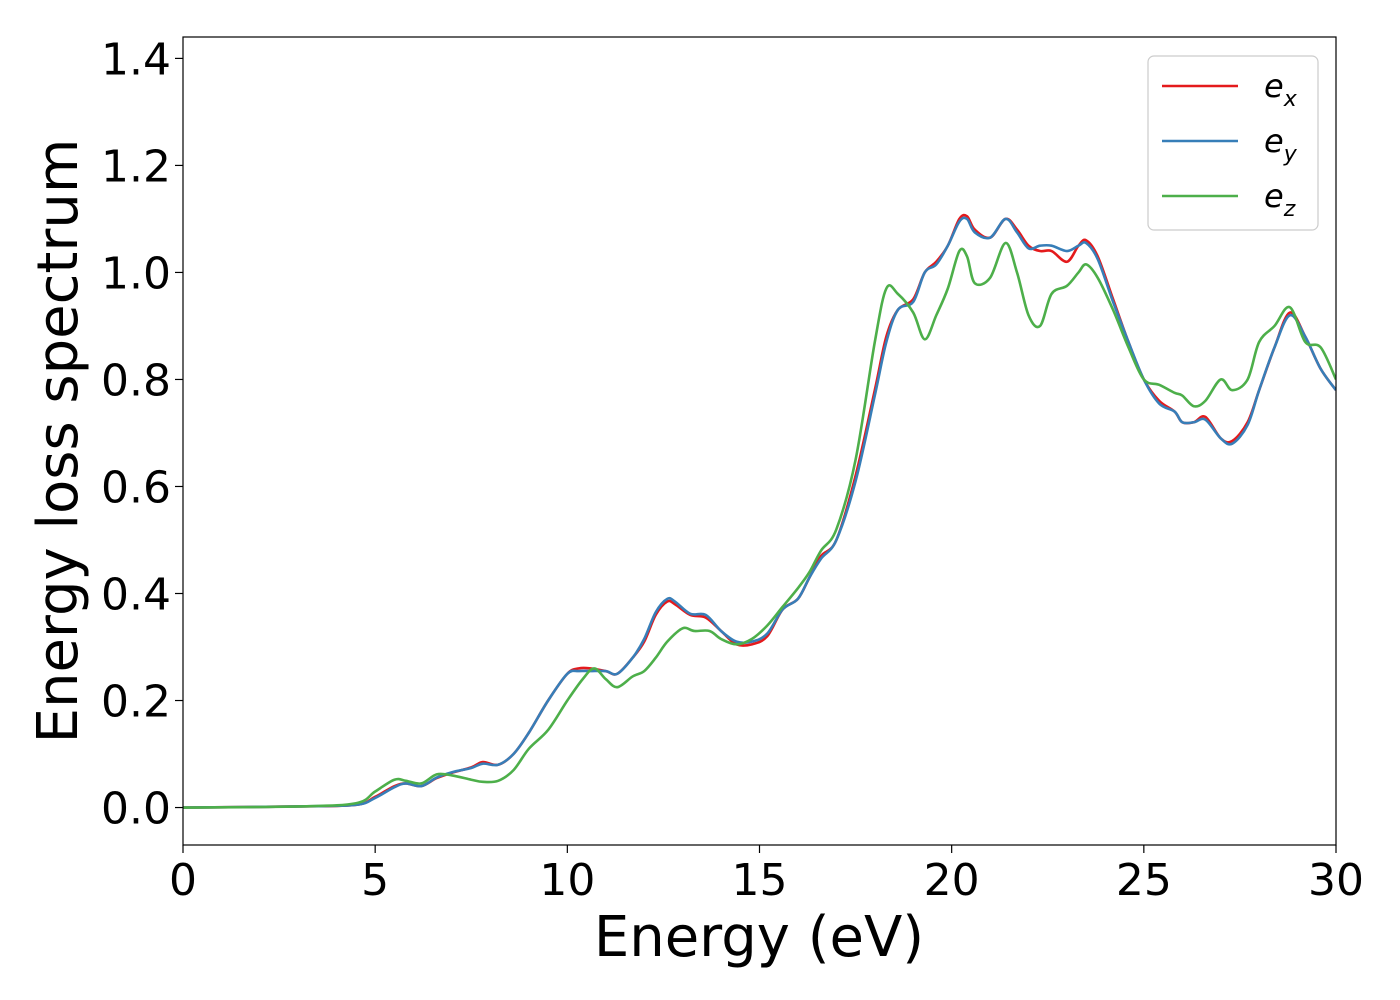  Describe the element at coordinates (136, 702) in the screenshot. I see `y-tick-label: 0.2` at that location.